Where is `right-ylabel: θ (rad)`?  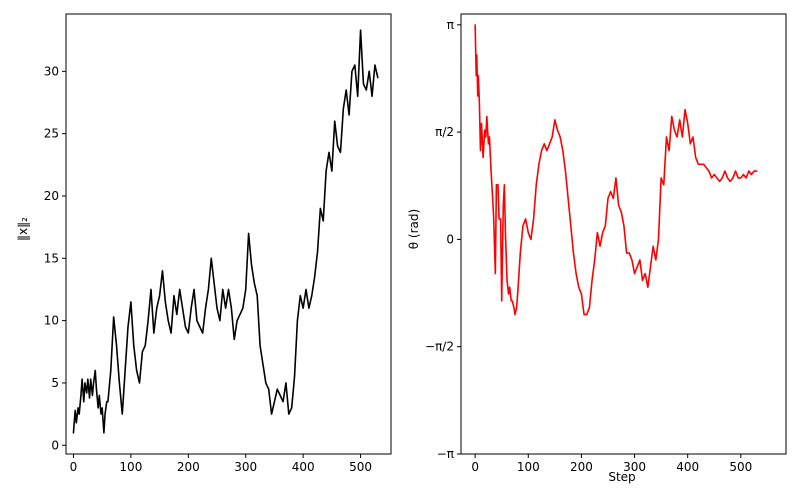
right-ylabel: θ (rad) is located at coordinates (414, 229).